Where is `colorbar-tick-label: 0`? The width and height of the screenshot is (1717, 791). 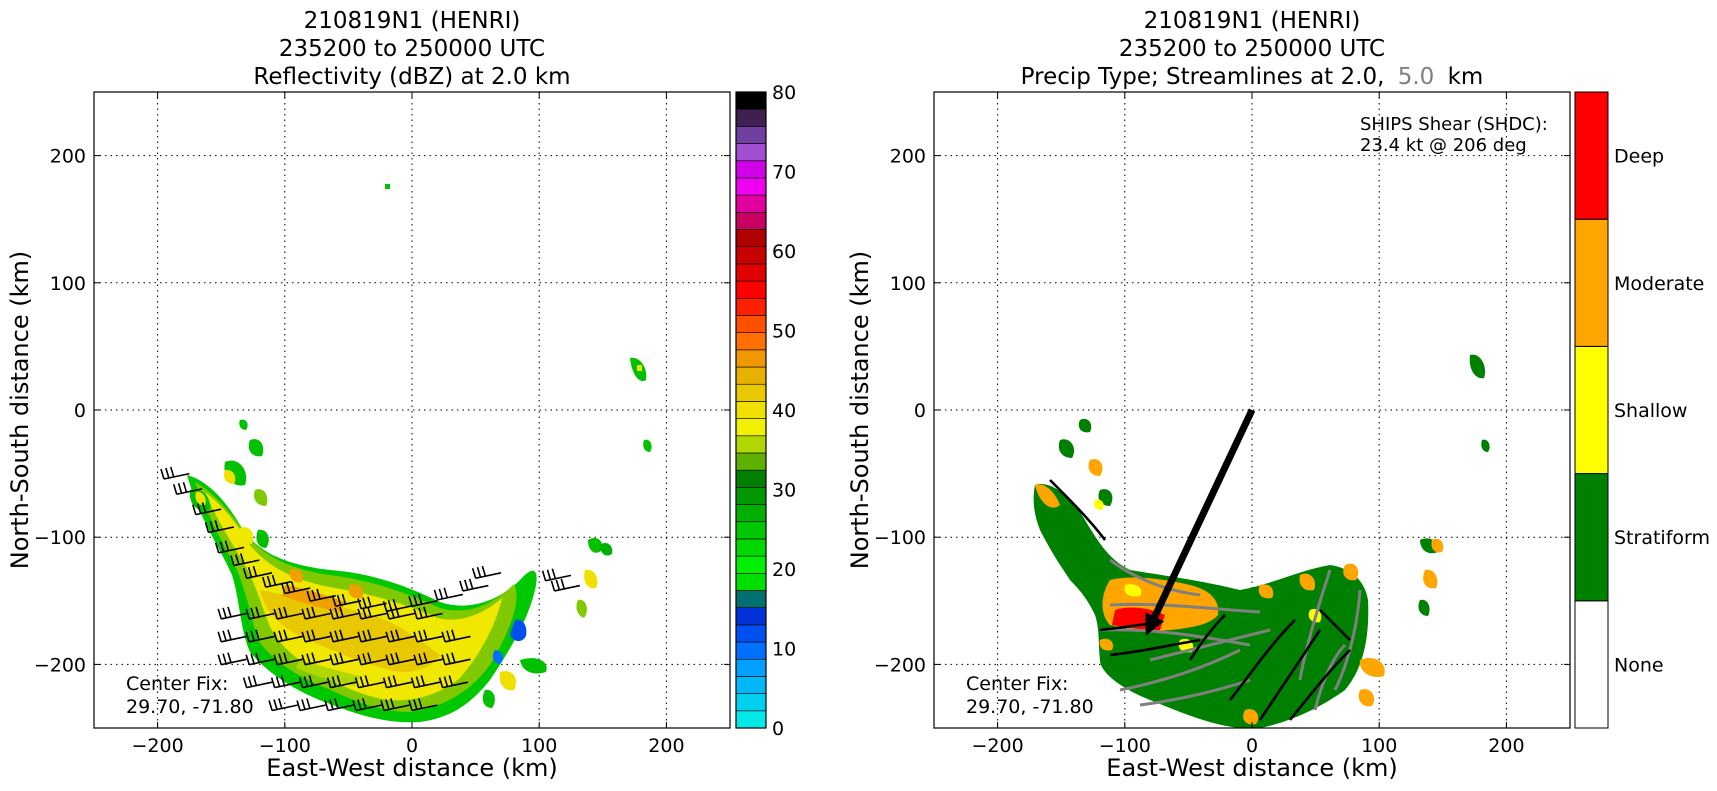 colorbar-tick-label: 0 is located at coordinates (778, 729).